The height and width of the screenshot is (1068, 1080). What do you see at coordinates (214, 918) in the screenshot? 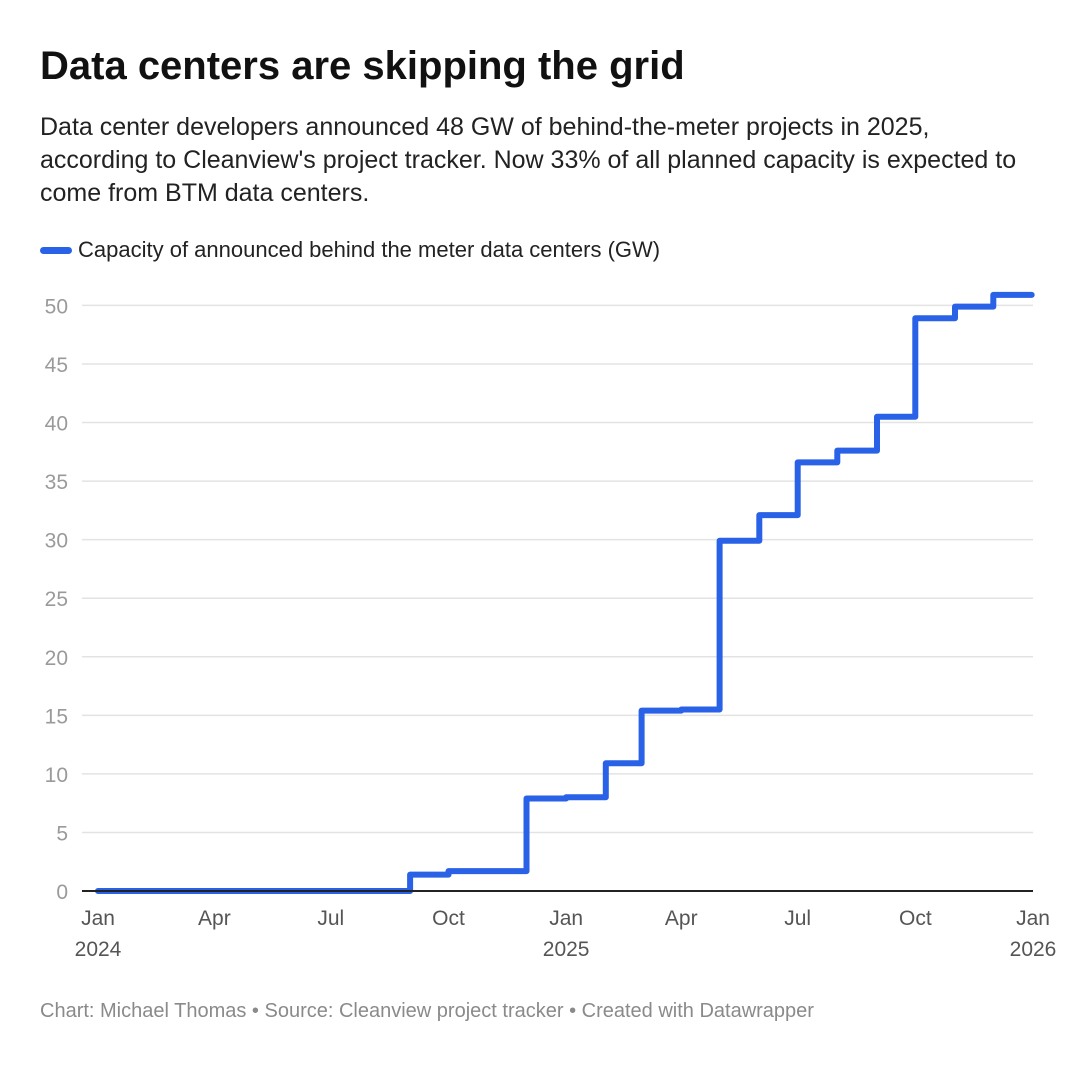
I see `x-tick-label-1: Apr` at bounding box center [214, 918].